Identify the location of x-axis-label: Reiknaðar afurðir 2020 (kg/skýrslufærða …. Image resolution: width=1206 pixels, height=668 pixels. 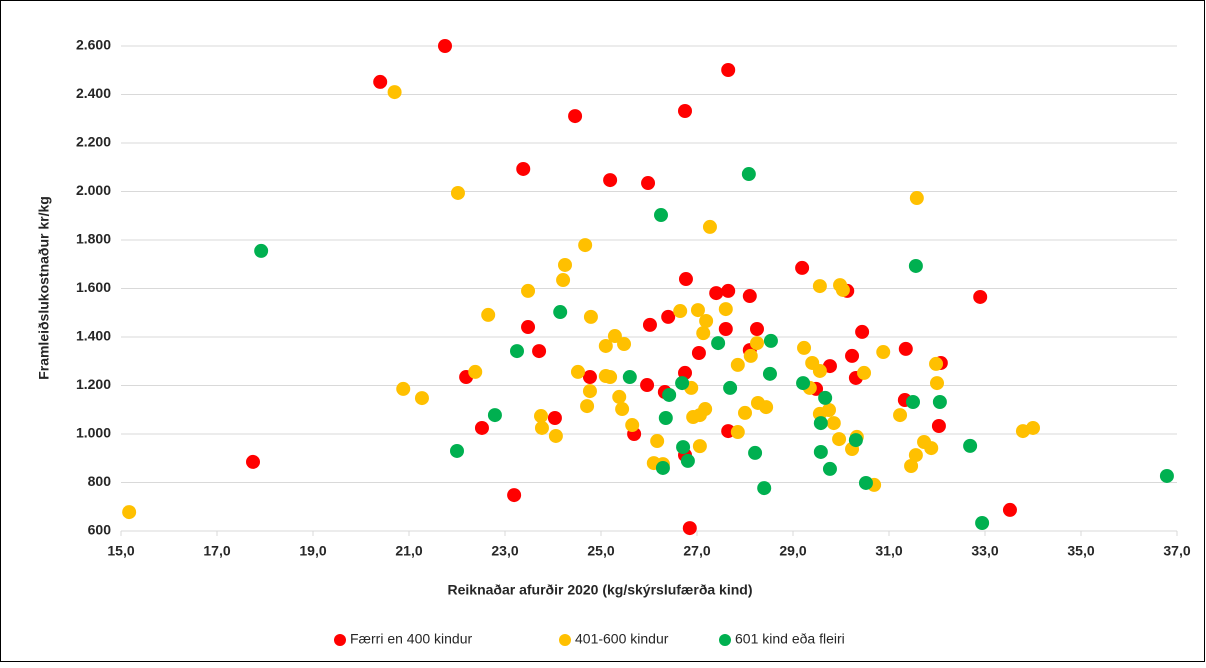
(600, 590).